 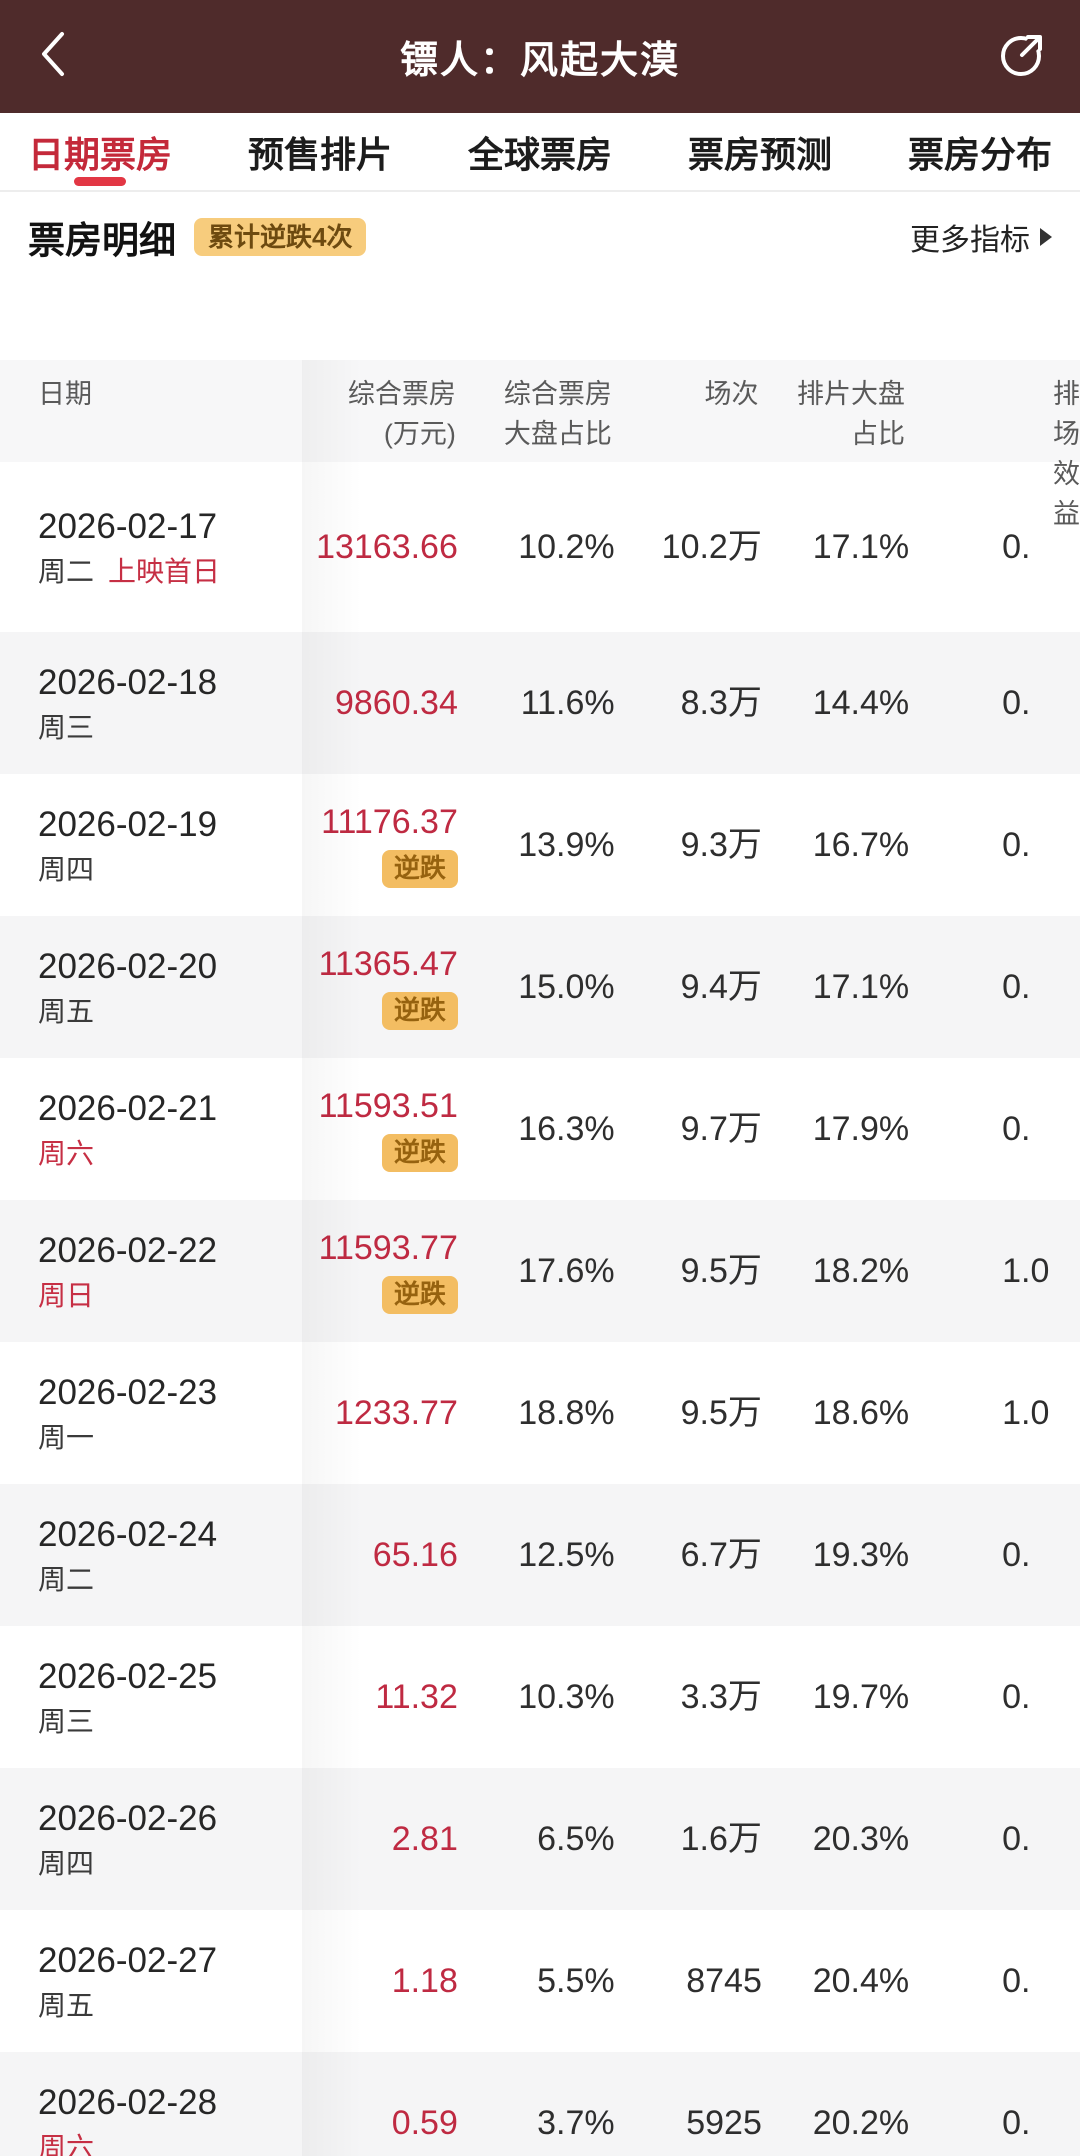 What do you see at coordinates (66, 1721) in the screenshot?
I see `weekday-label: 周三` at bounding box center [66, 1721].